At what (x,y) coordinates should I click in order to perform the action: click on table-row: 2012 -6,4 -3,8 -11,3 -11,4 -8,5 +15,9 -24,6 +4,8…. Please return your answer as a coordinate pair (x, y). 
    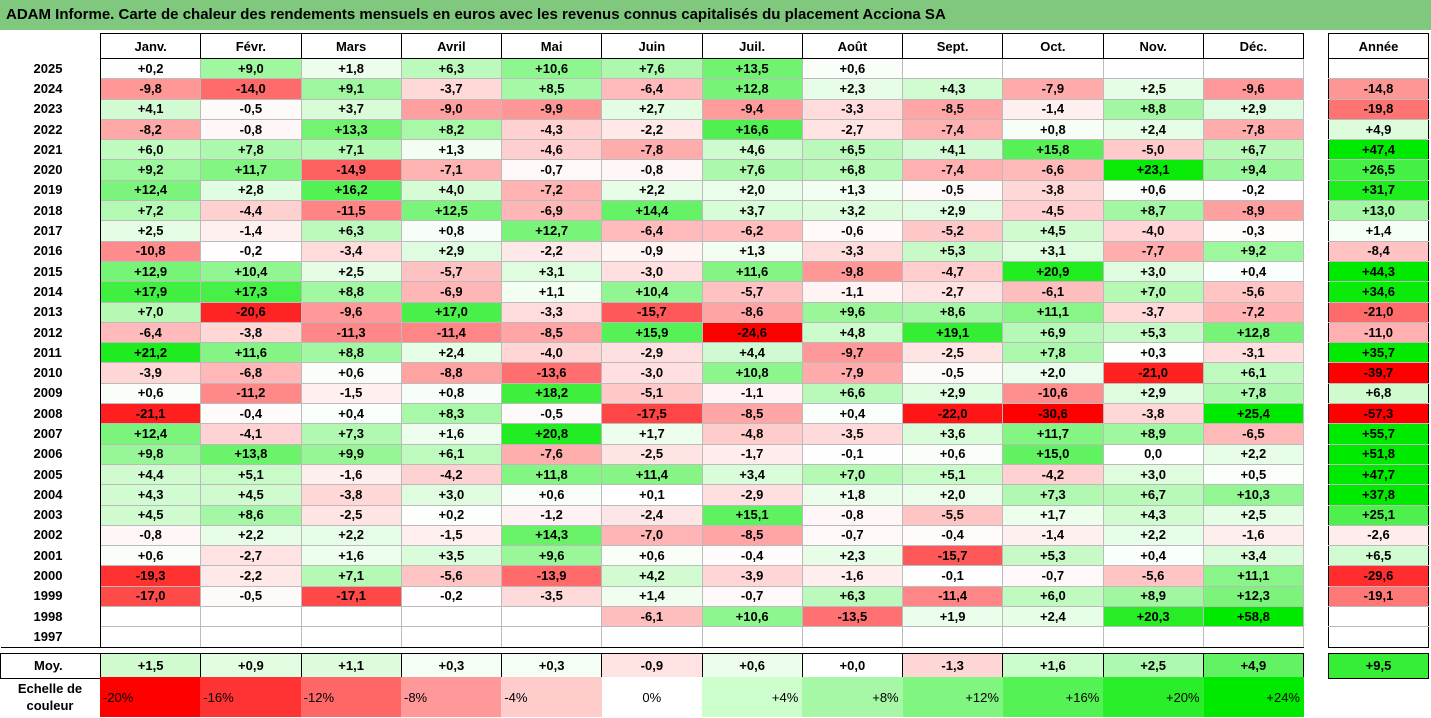
    Looking at the image, I should click on (652, 332).